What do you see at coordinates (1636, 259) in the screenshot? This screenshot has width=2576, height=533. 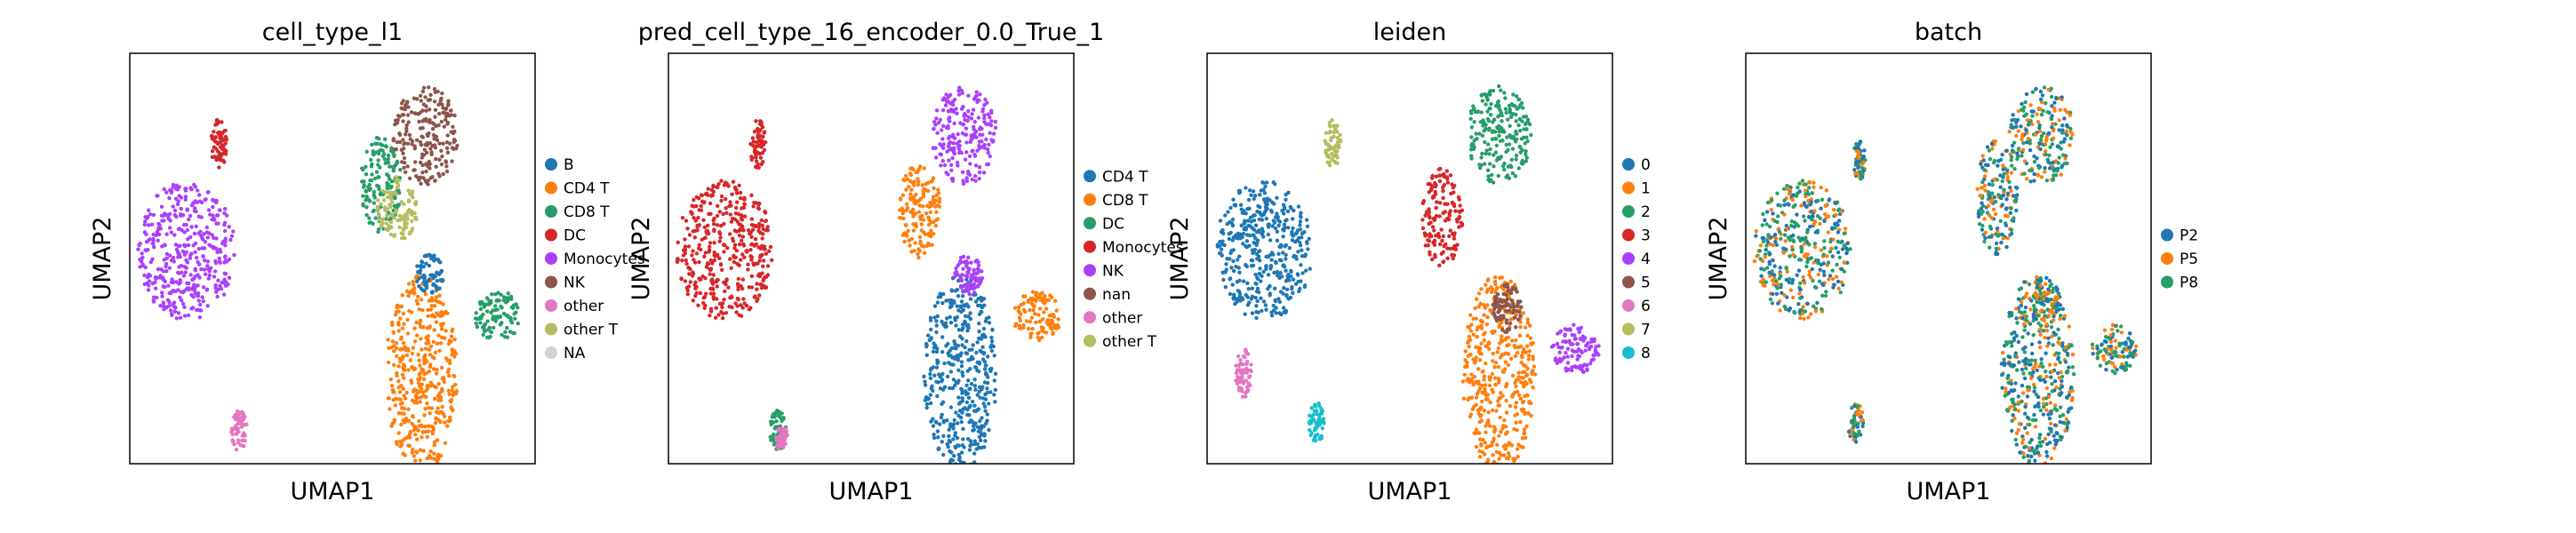 I see `legend-item: 4` at bounding box center [1636, 259].